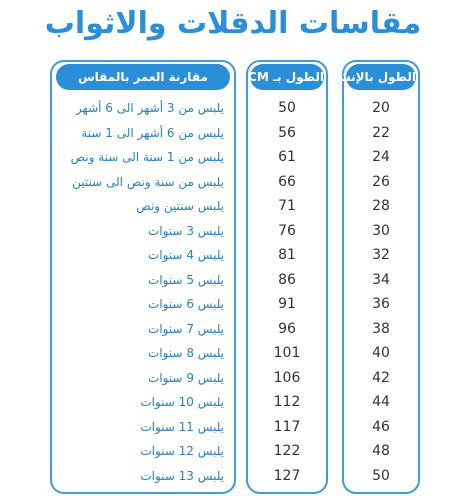  What do you see at coordinates (185, 377) in the screenshot?
I see `age-cell: يلبس 9 سنوات` at bounding box center [185, 377].